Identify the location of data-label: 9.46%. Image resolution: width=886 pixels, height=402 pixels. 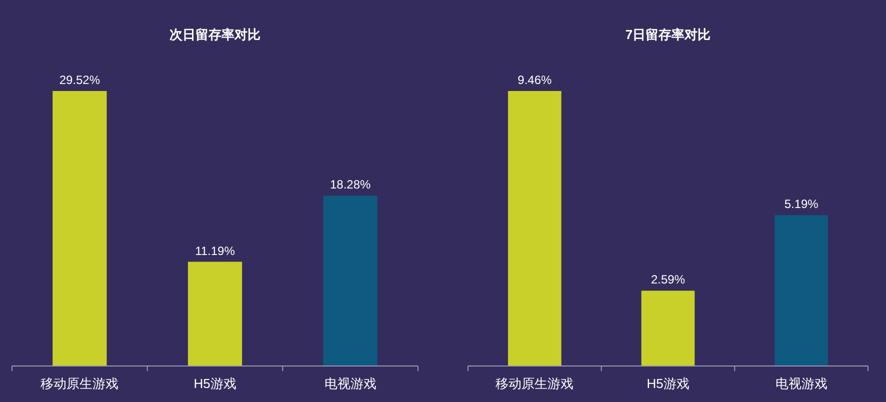
(535, 80).